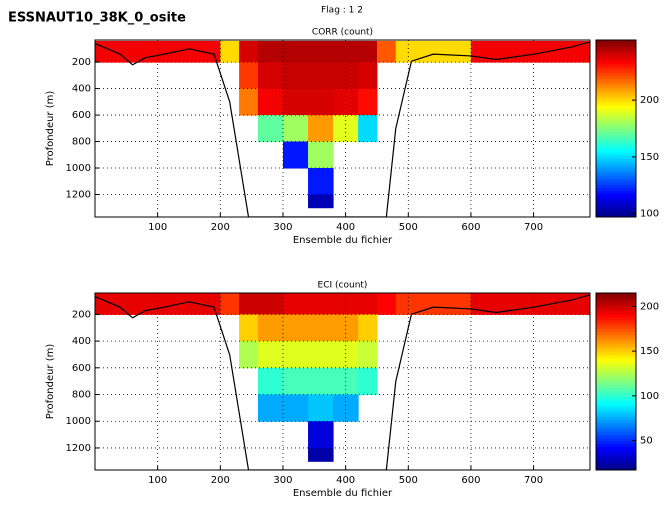 The width and height of the screenshot is (664, 505). What do you see at coordinates (81, 341) in the screenshot?
I see `y-tick-label: 400` at bounding box center [81, 341].